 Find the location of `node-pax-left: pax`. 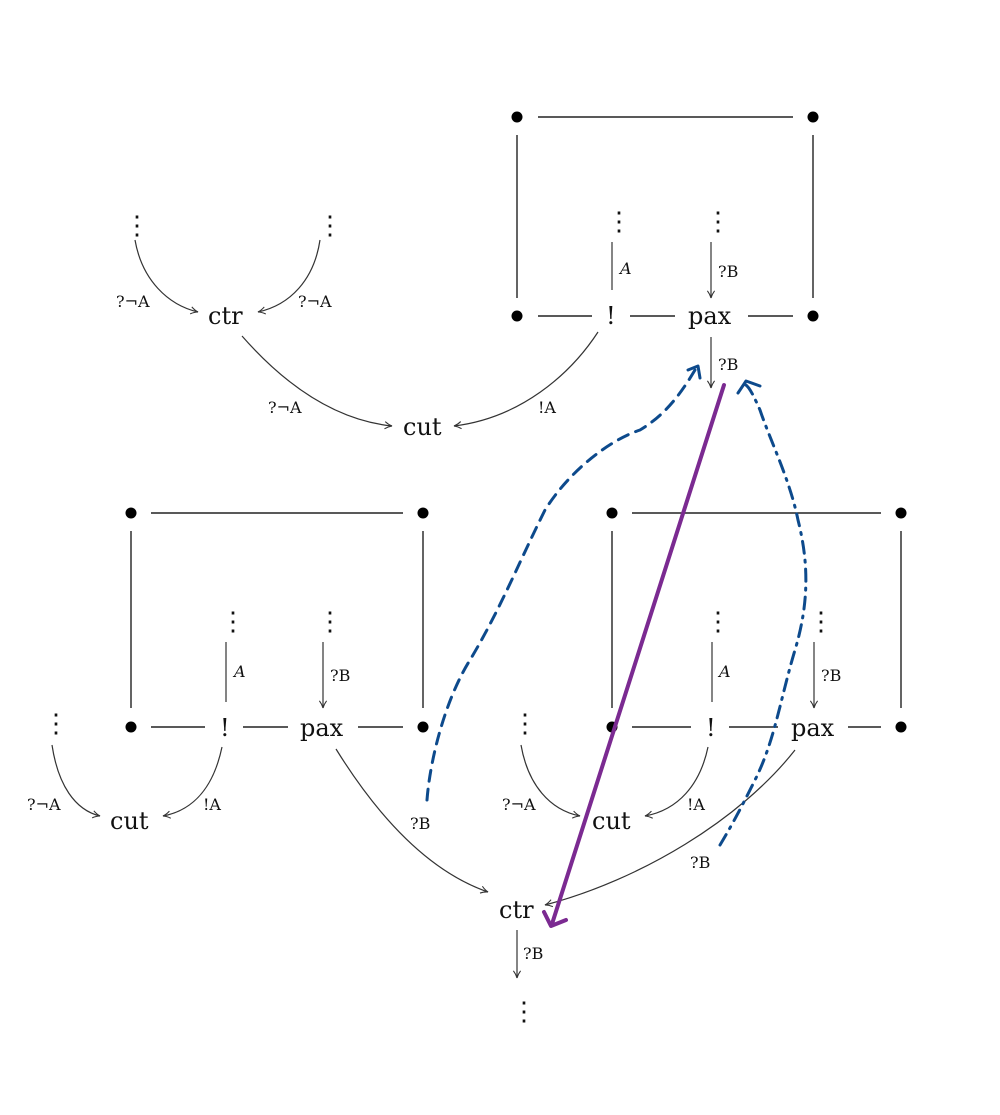

node-pax-left: pax is located at coordinates (322, 728).